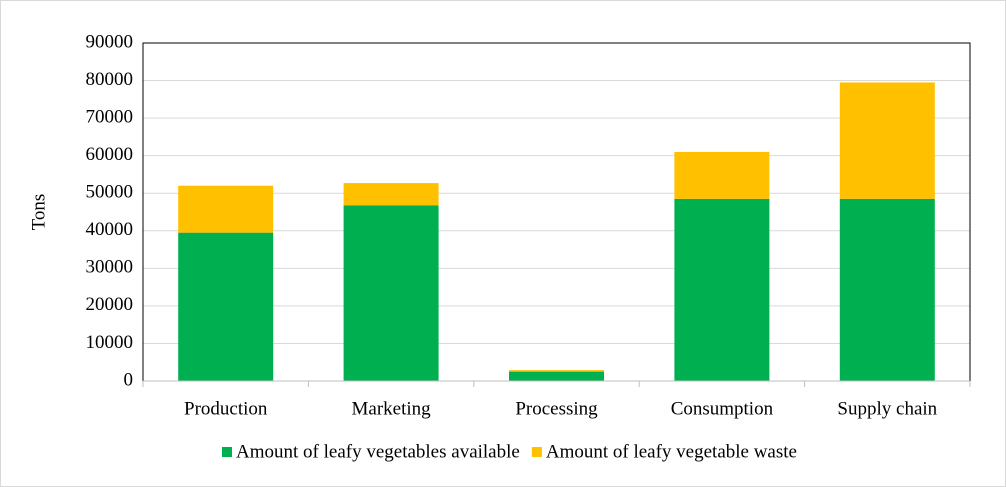  I want to click on y-tick-label: 0, so click(129, 379).